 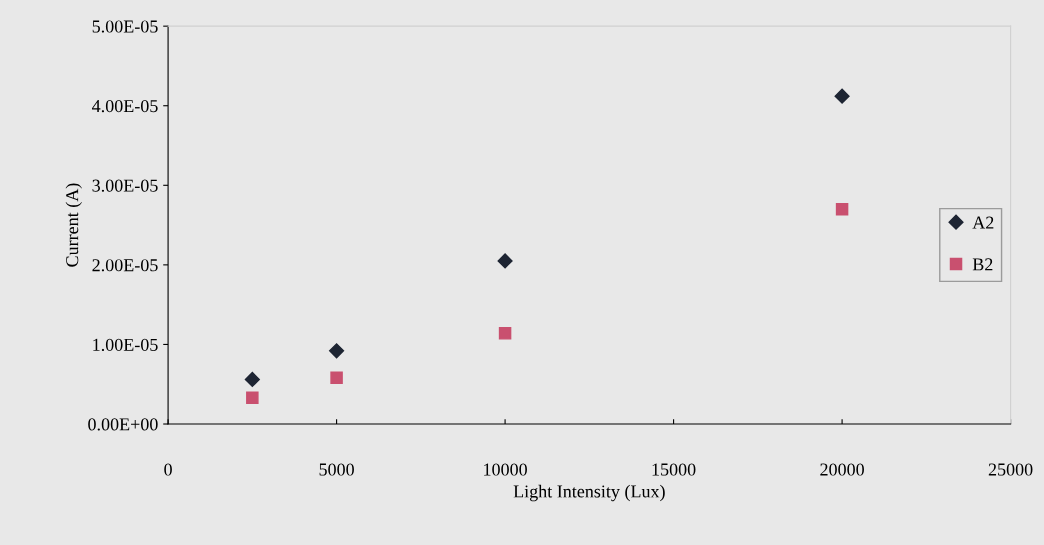 I want to click on x-axis-title: Light Intensity (Lux), so click(x=589, y=493).